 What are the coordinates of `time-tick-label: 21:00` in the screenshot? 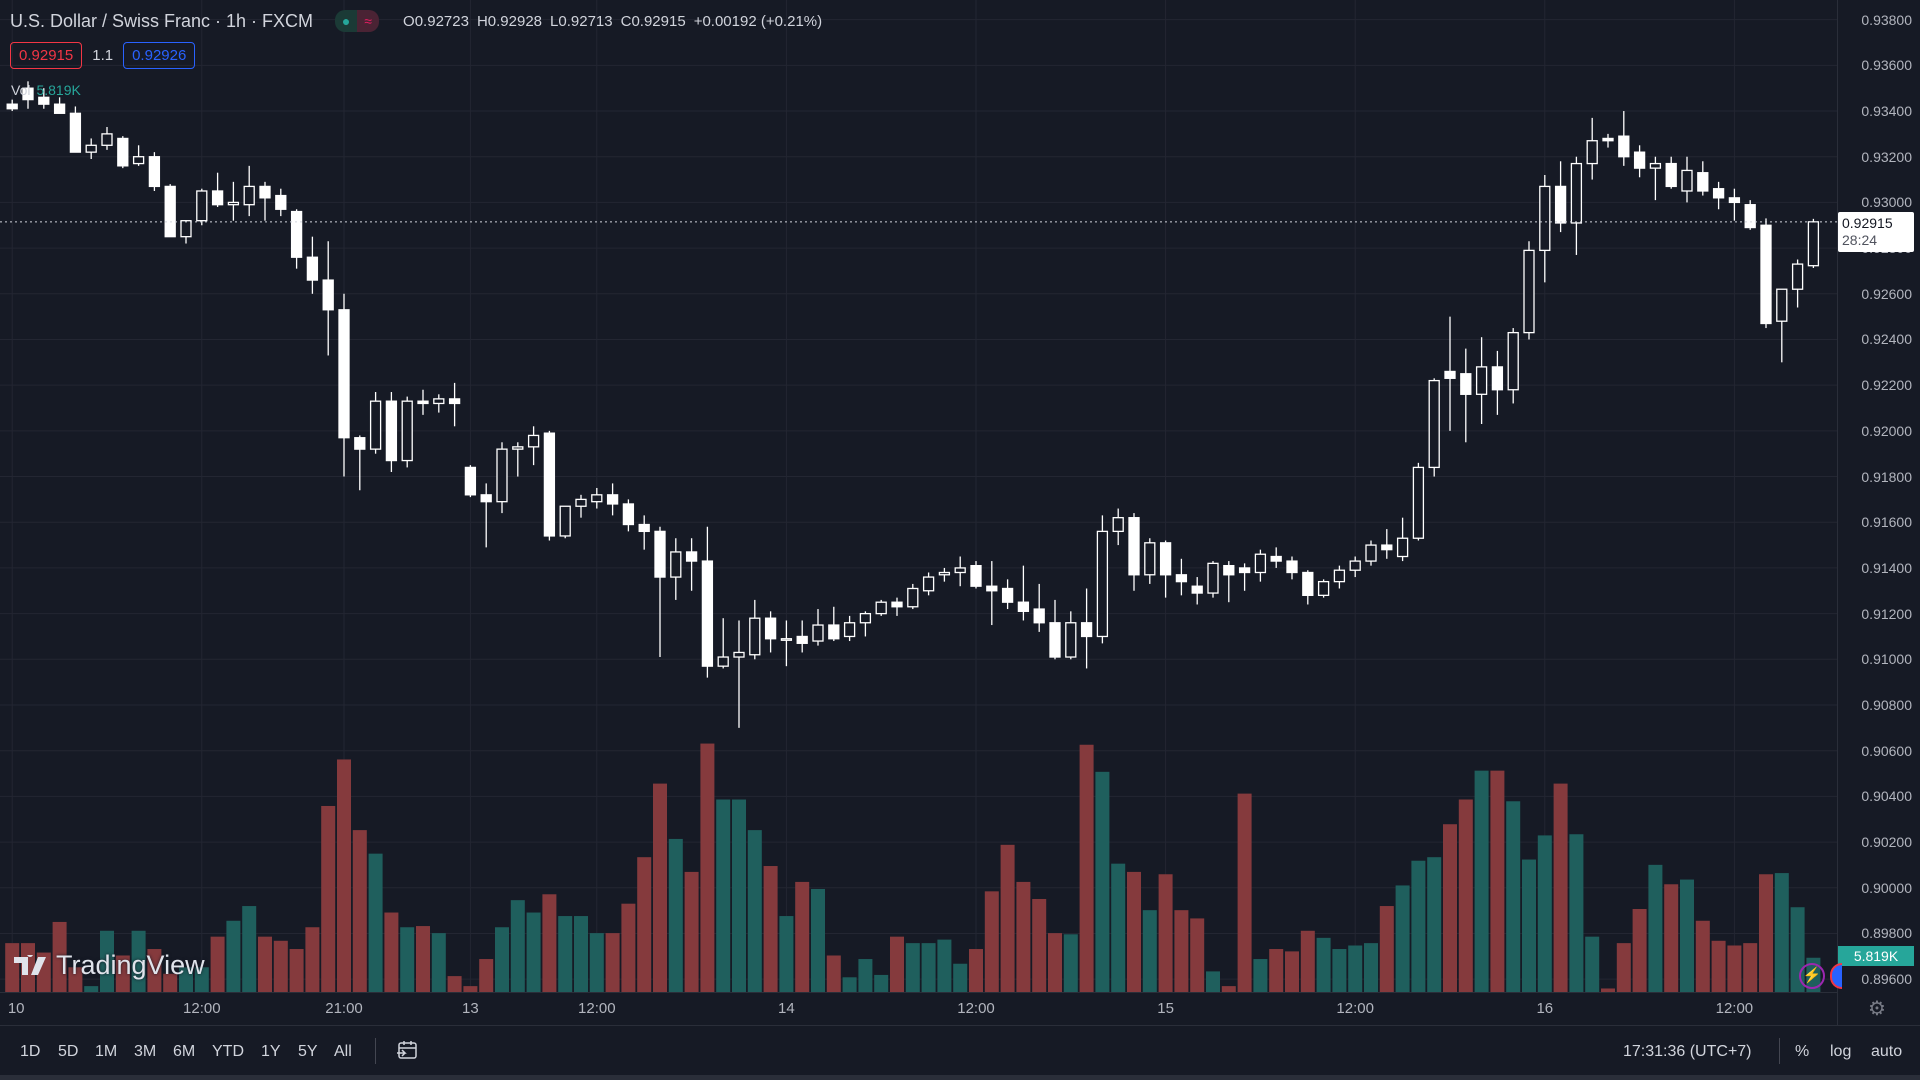 It's located at (344, 1008).